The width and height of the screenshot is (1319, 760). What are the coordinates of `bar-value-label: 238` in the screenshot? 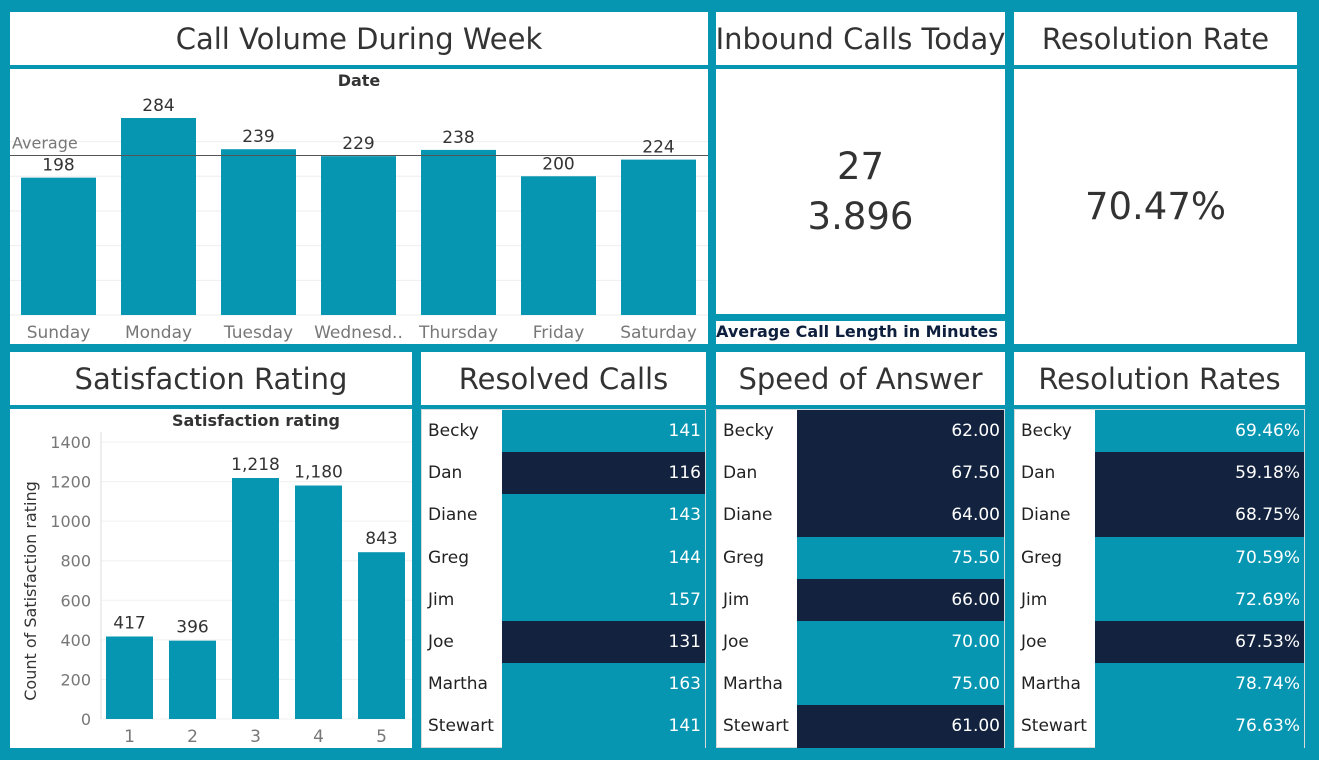 It's located at (458, 138).